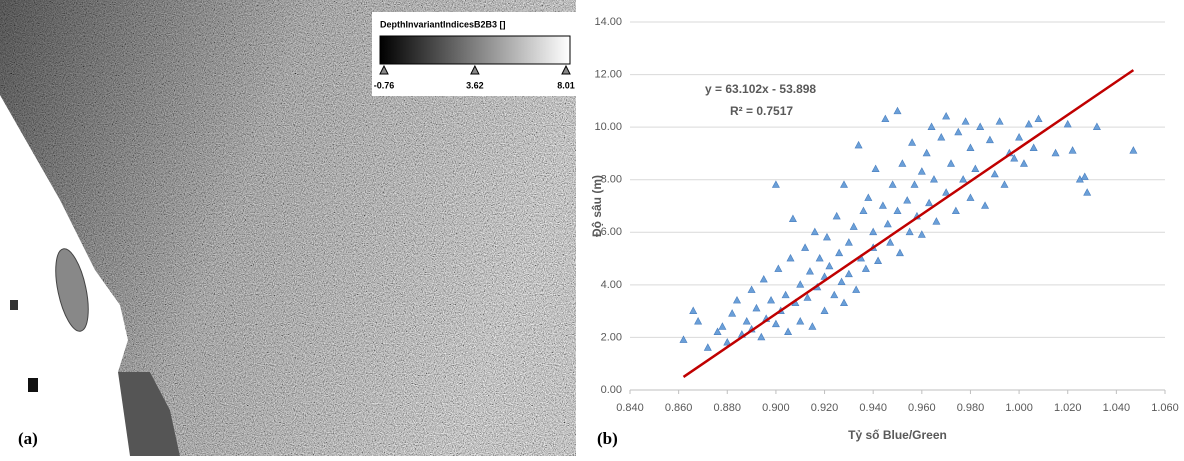  Describe the element at coordinates (611, 285) in the screenshot. I see `y-tick-label: 4.00` at that location.